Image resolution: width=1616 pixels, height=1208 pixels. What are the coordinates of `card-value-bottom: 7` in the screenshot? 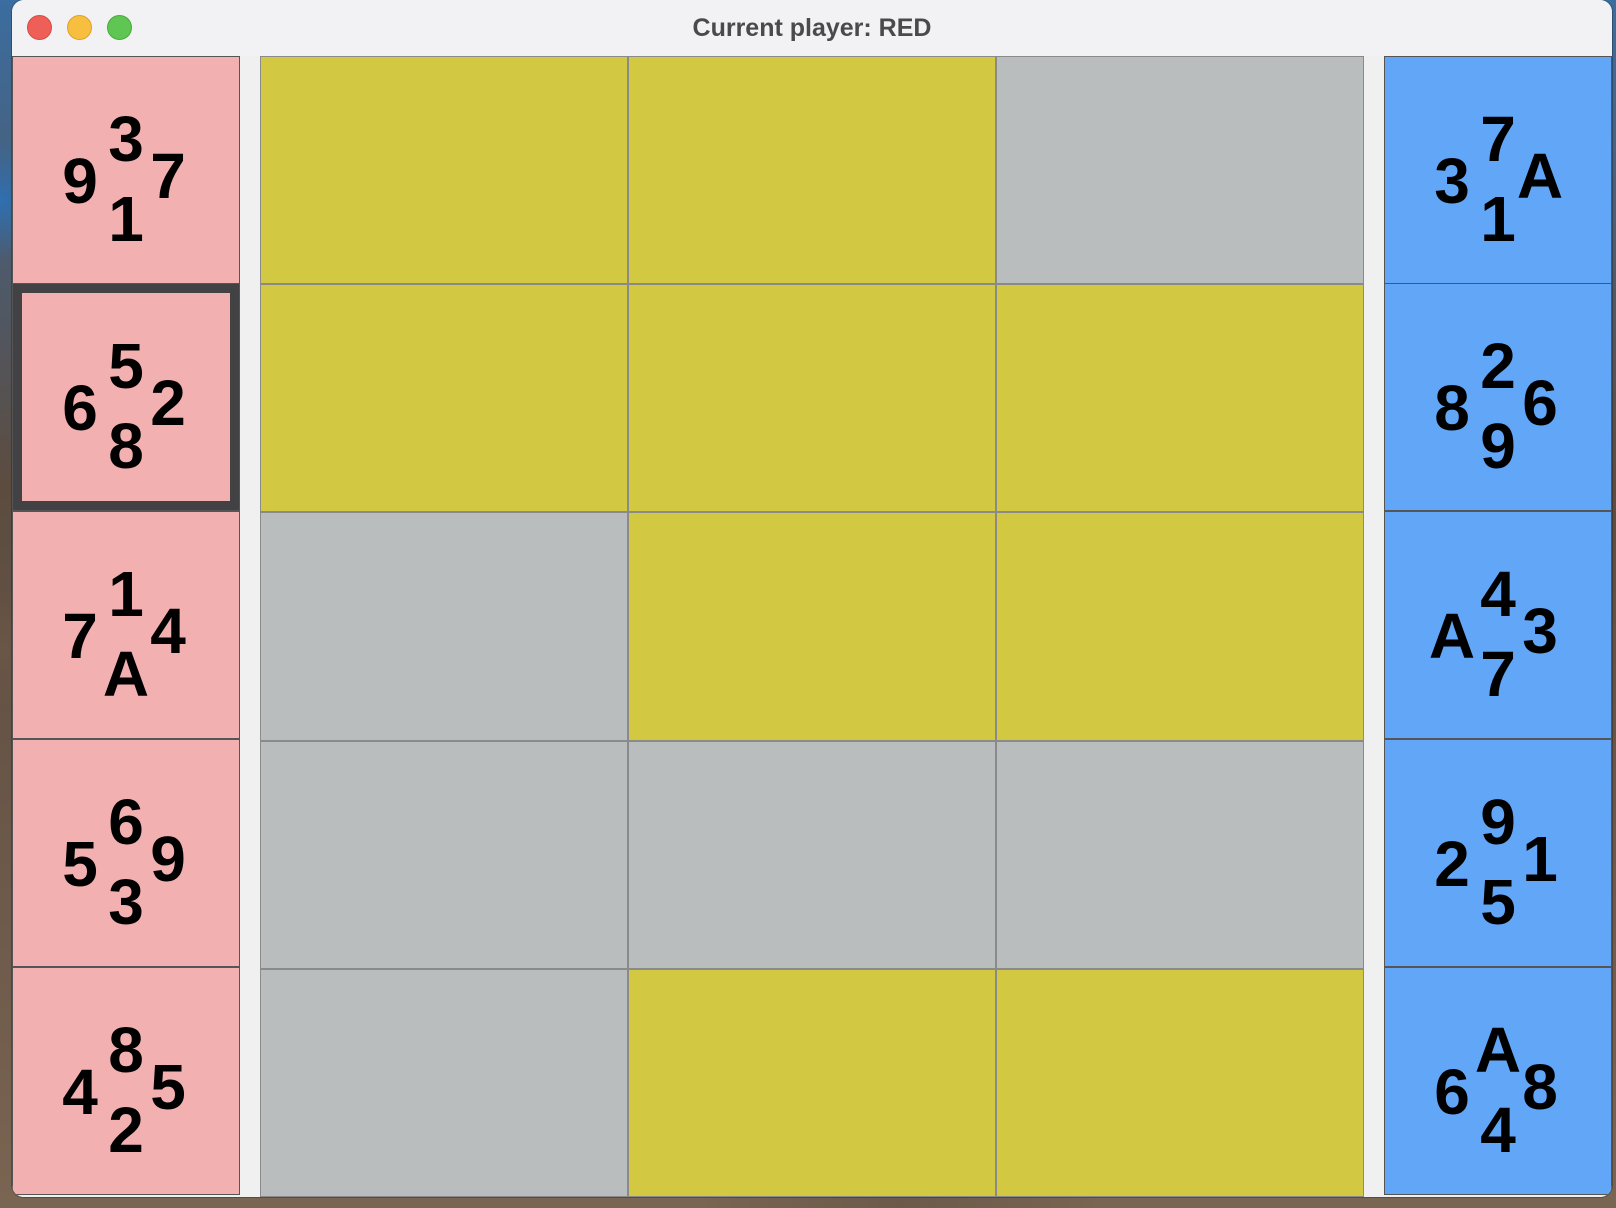 It's located at (1498, 674).